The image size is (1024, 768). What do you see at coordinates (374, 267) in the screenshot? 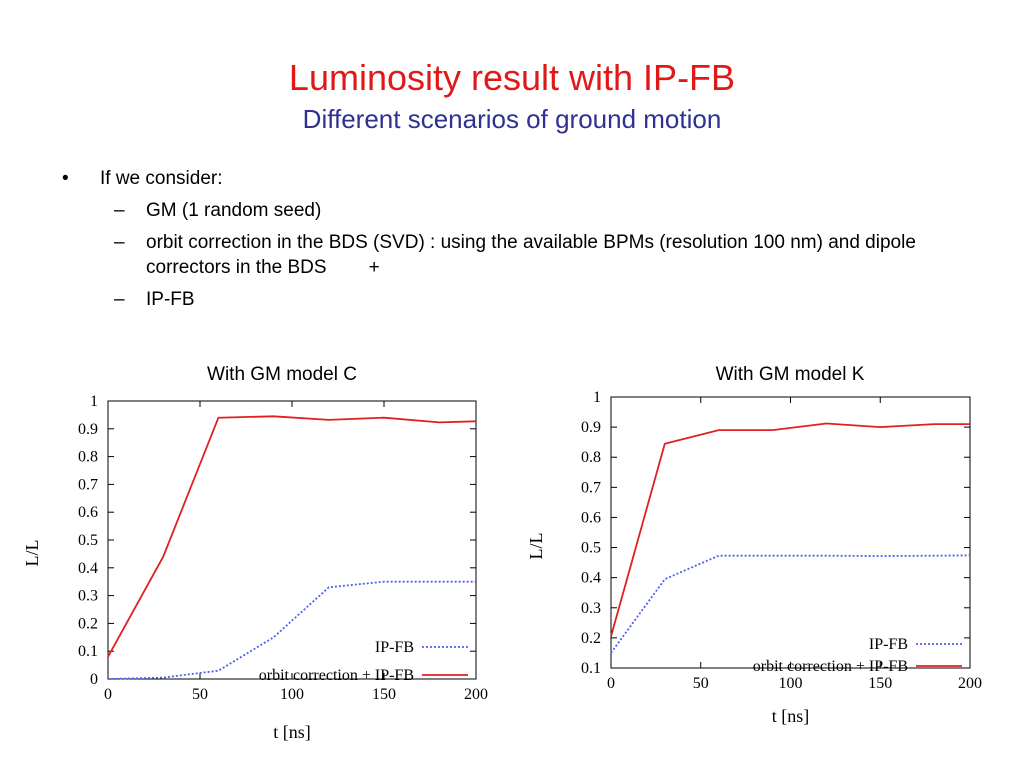
I see `plus-sign: +` at bounding box center [374, 267].